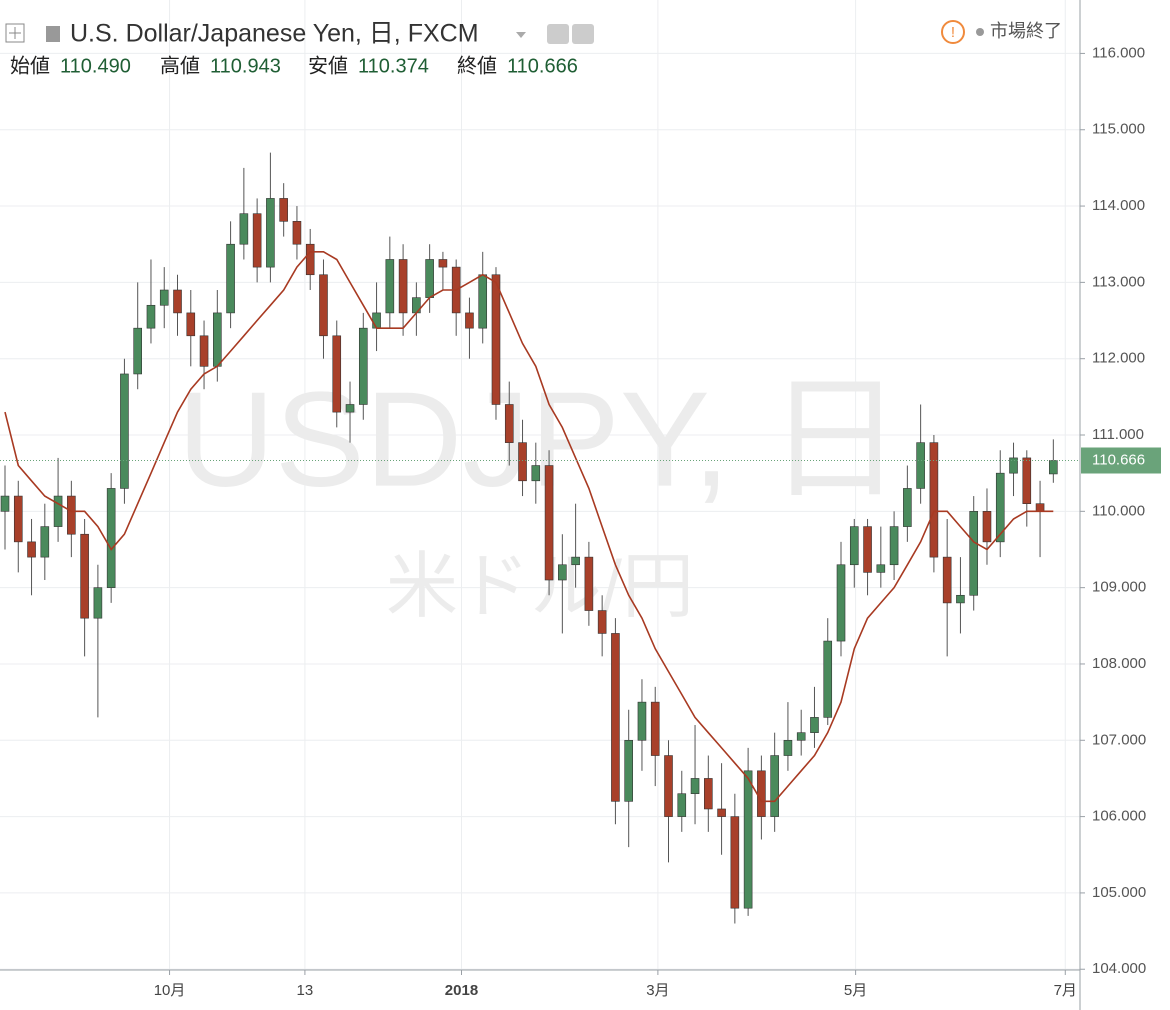 Image resolution: width=1170 pixels, height=1010 pixels. What do you see at coordinates (980, 32) in the screenshot?
I see `status-dot` at bounding box center [980, 32].